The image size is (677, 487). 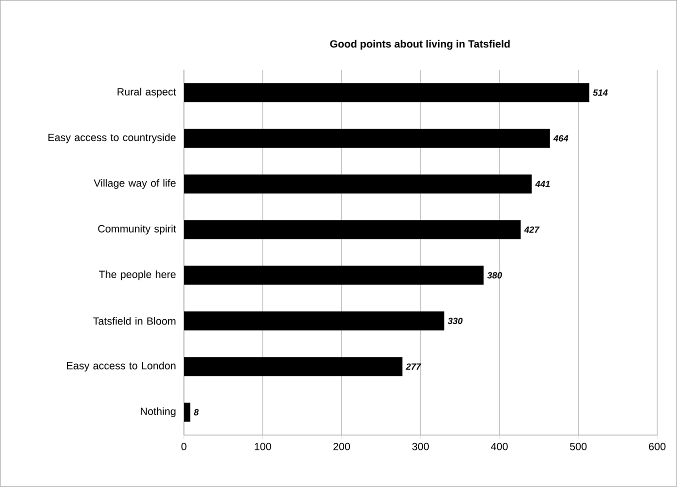 What do you see at coordinates (499, 446) in the screenshot?
I see `x-tick-label: 400` at bounding box center [499, 446].